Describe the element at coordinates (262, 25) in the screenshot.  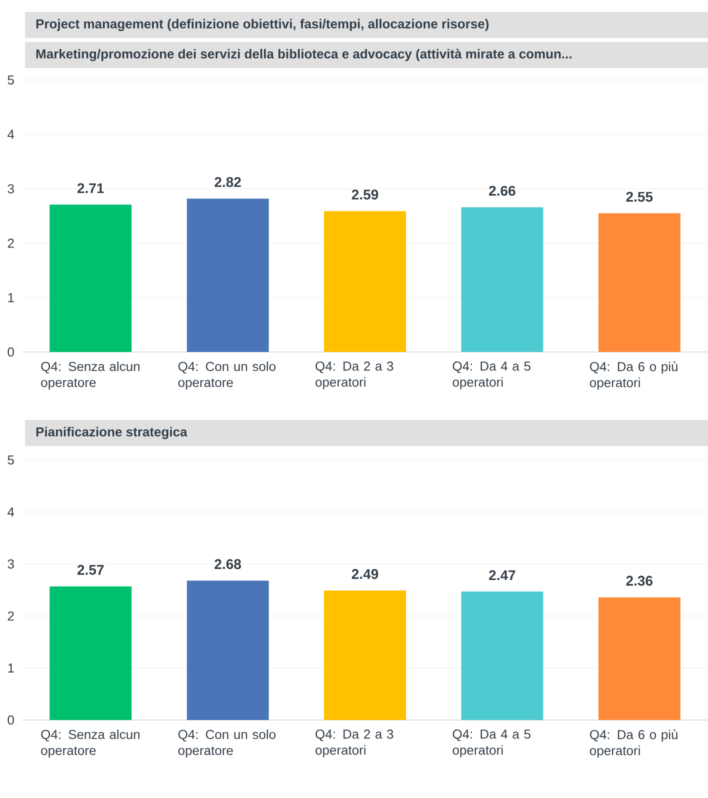
I see `chart-title: Project management (definizione obiettivi, fasi/tempi, allocazione risorse)` at that location.